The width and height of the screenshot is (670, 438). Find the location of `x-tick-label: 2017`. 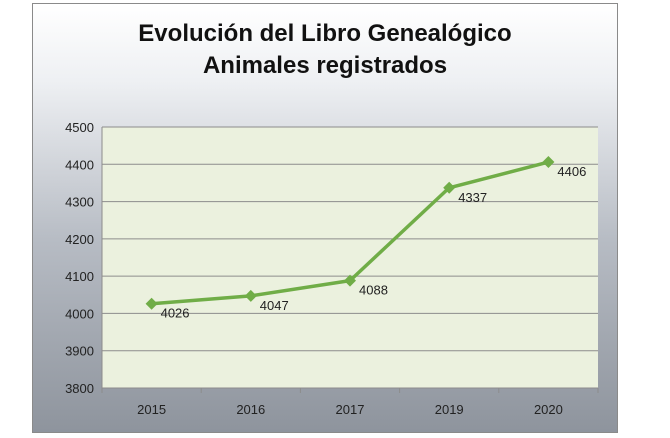

x-tick-label: 2017 is located at coordinates (350, 409).